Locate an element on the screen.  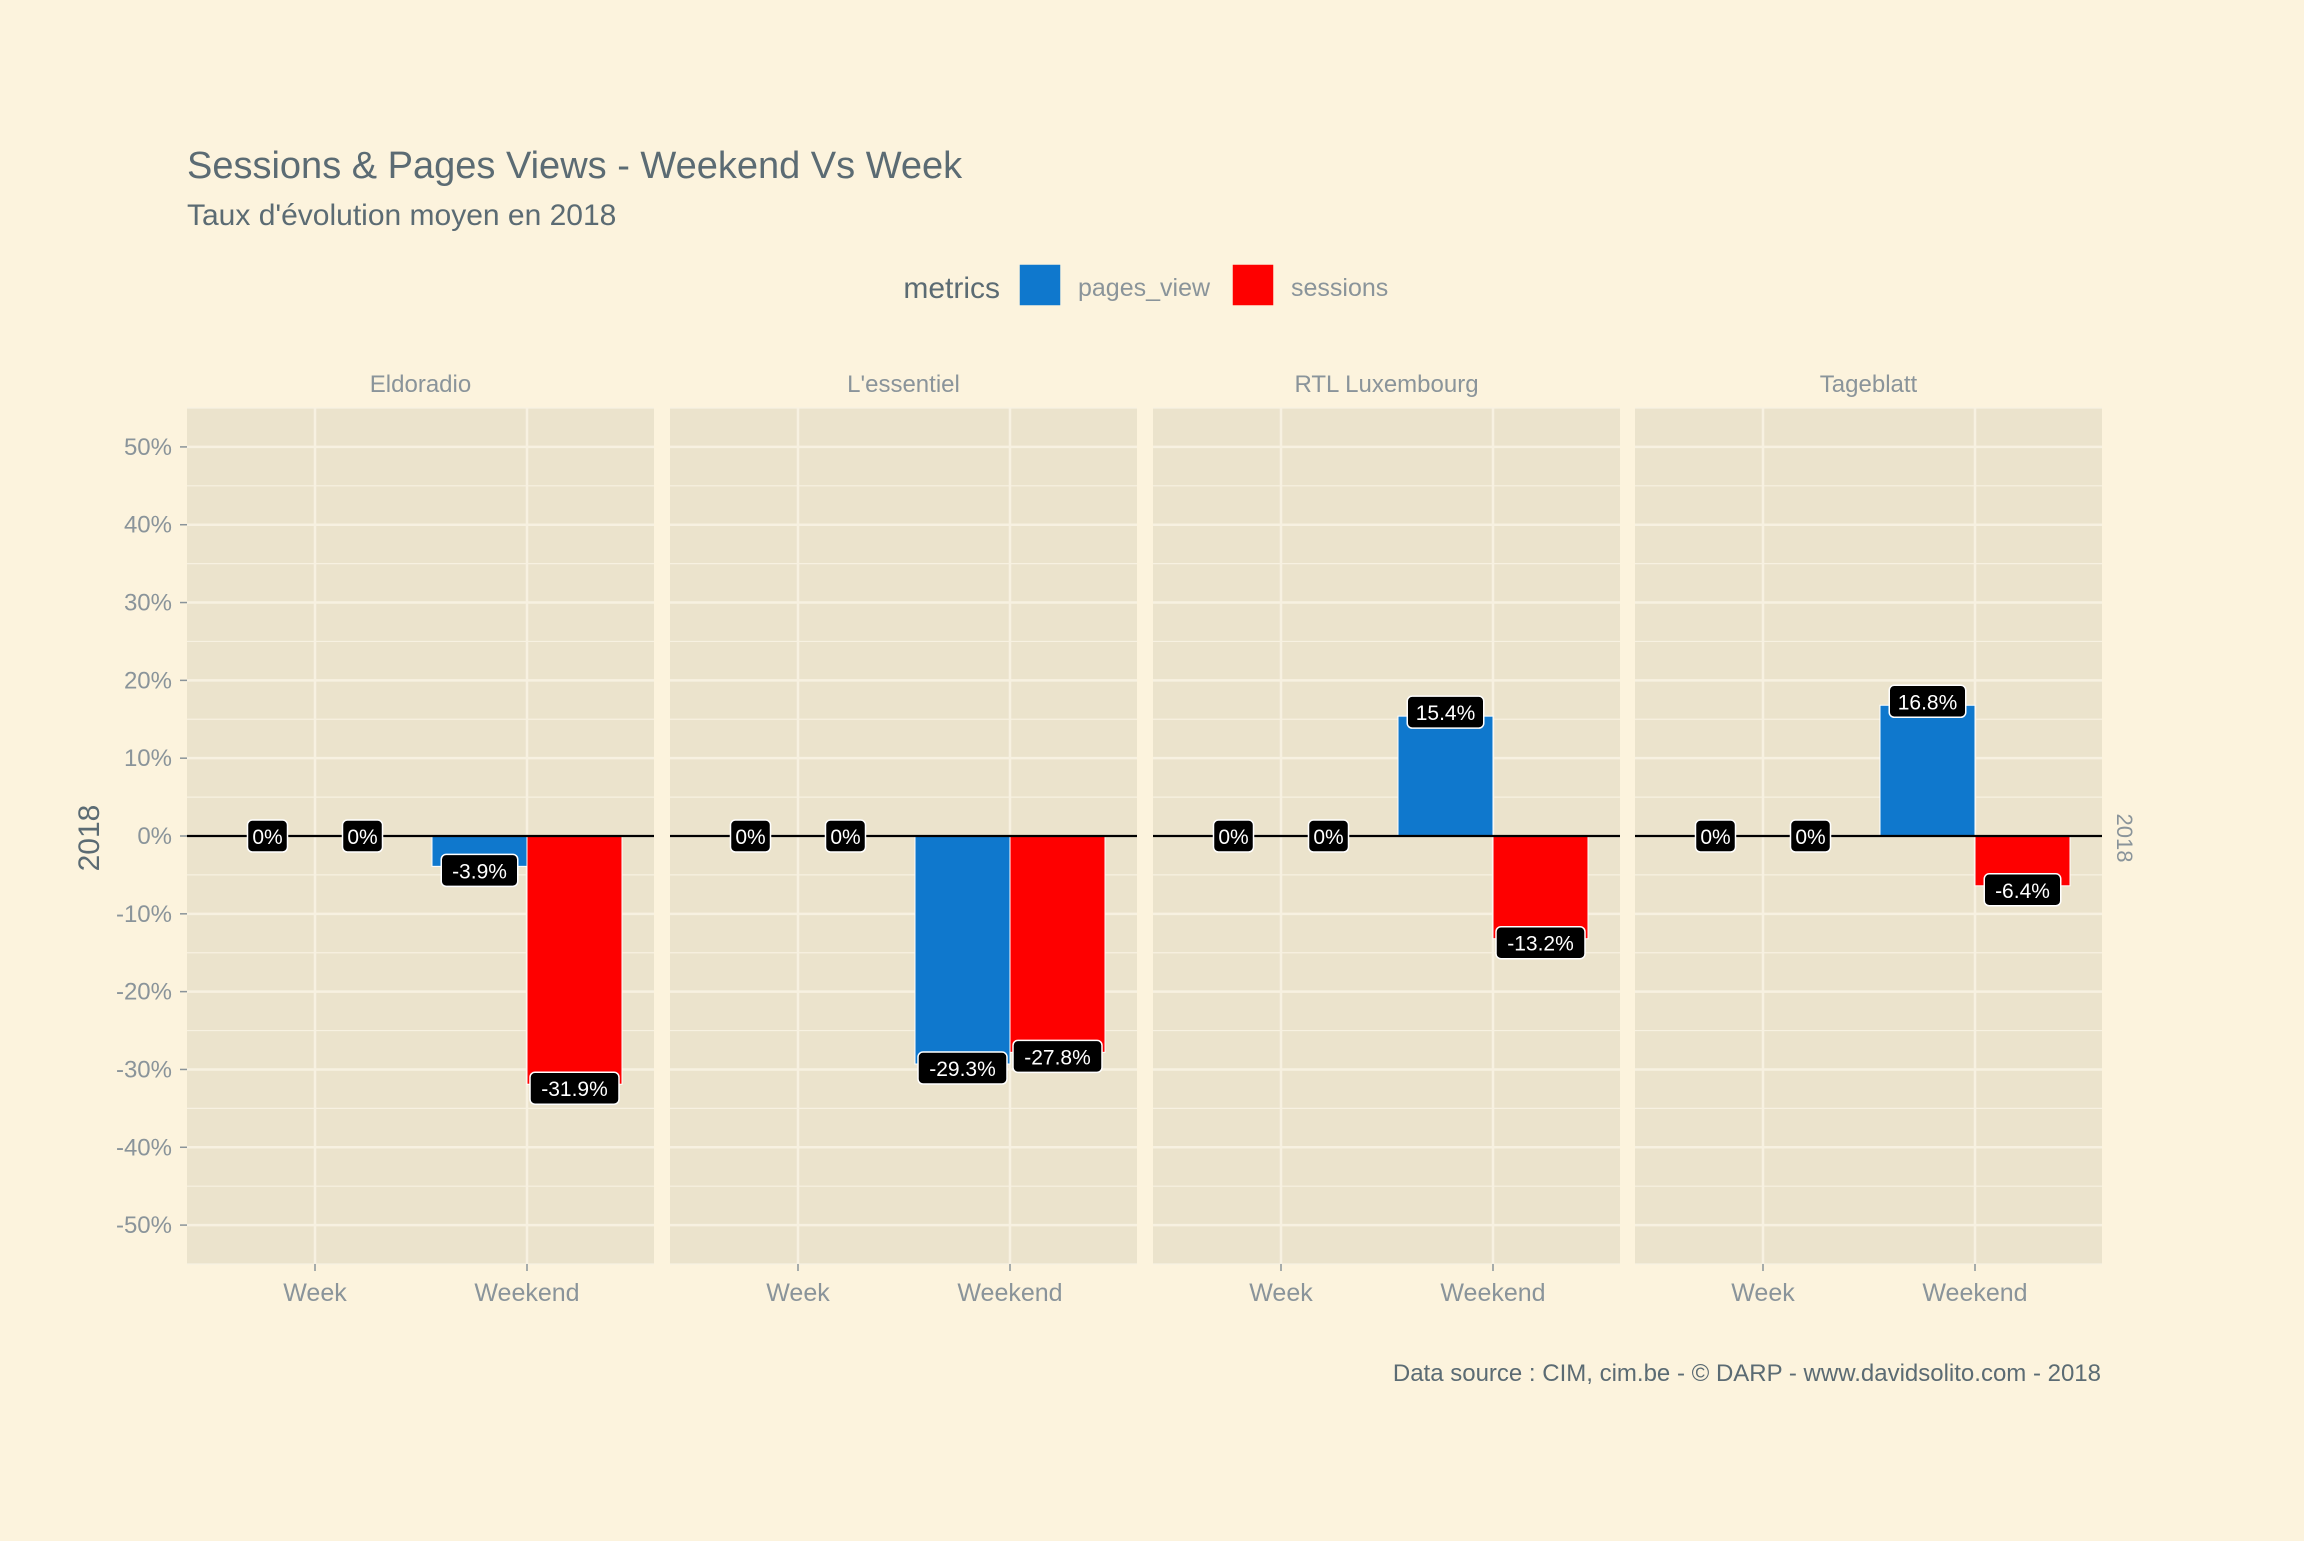
data-label: -31.9% is located at coordinates (574, 1089).